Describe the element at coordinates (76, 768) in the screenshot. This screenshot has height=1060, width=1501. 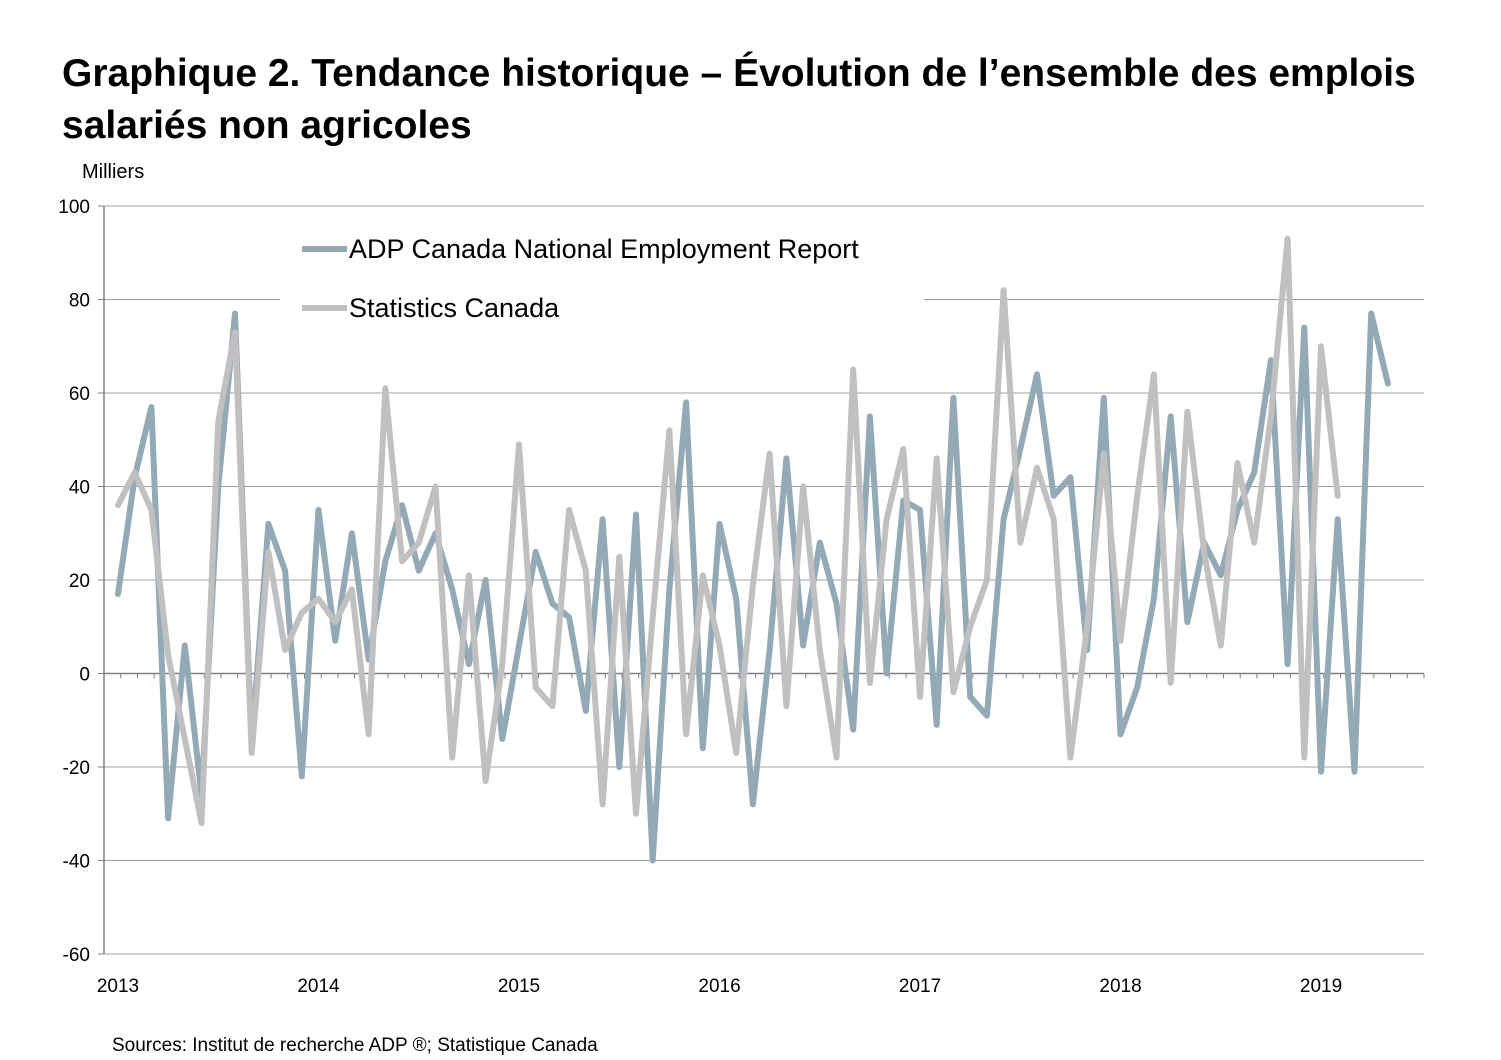
I see `y-tick-label: -20` at that location.